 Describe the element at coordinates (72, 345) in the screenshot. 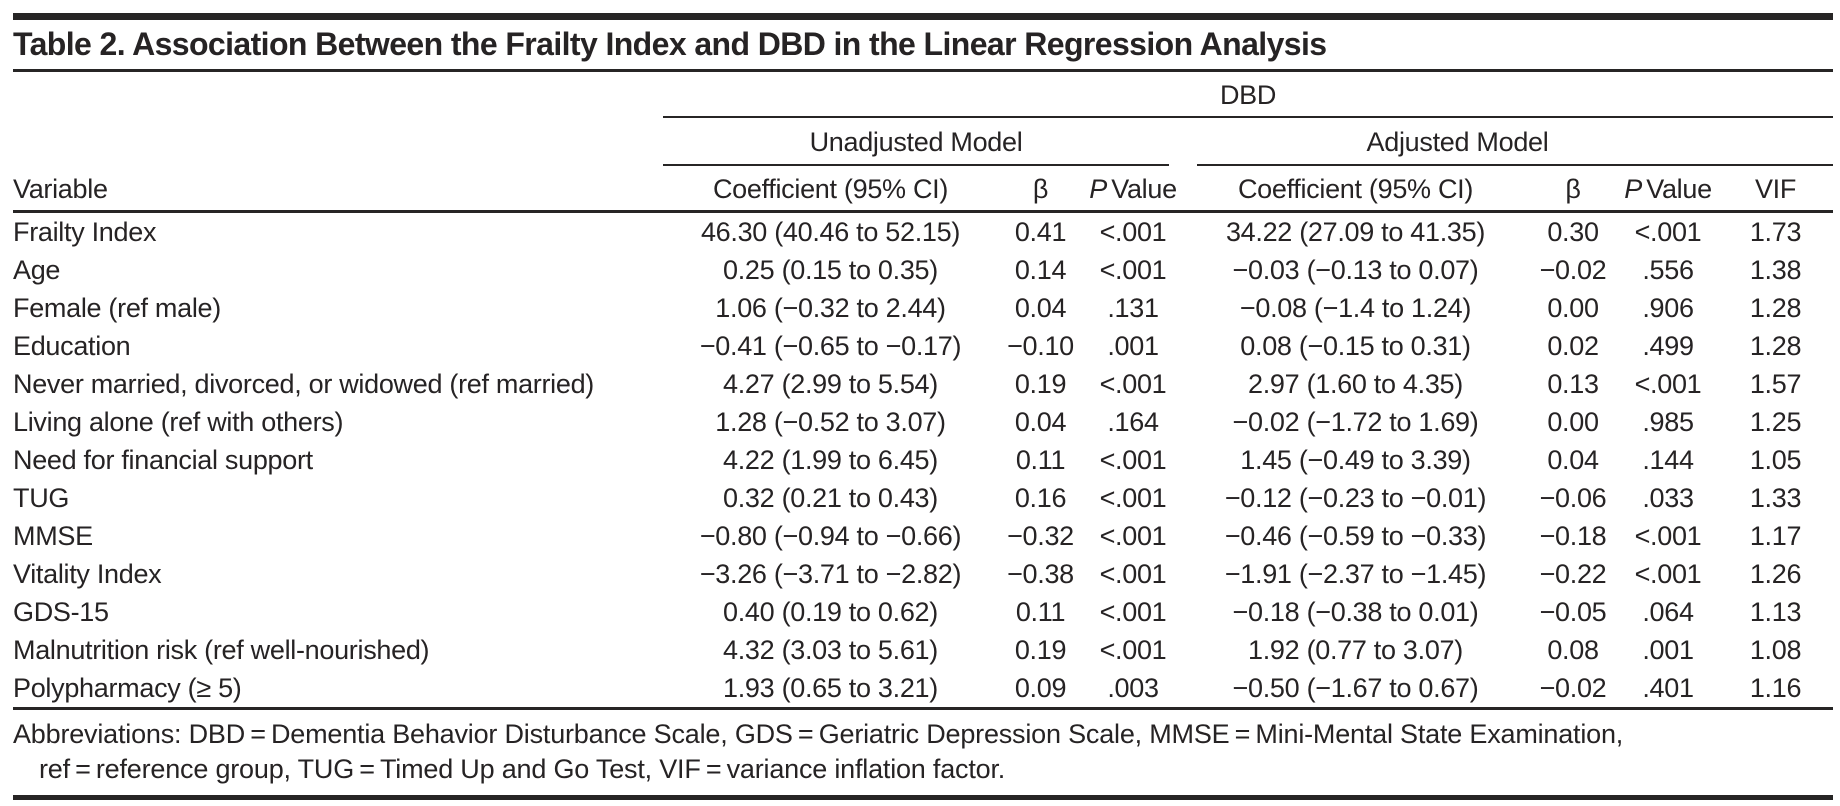

I see `variable-cell: Education` at that location.